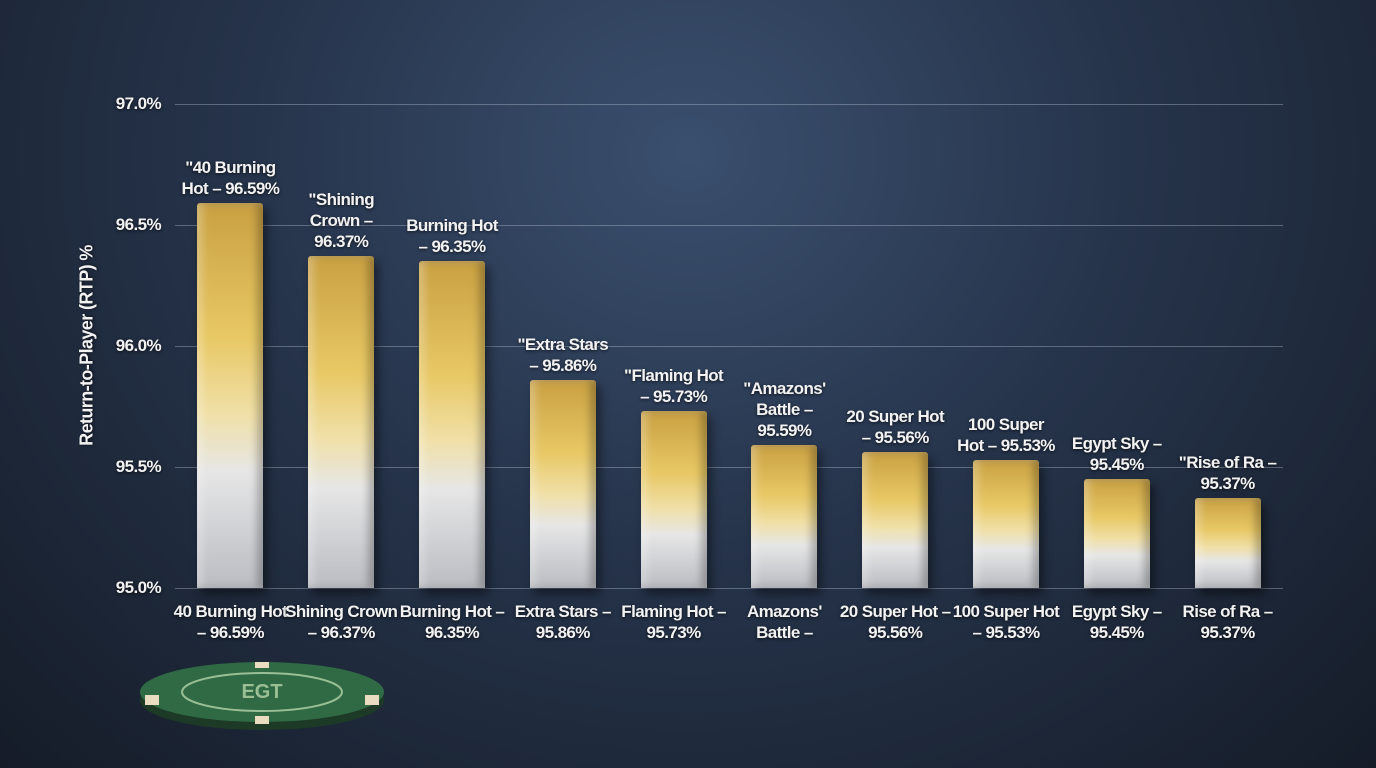 This screenshot has height=768, width=1376. What do you see at coordinates (1006, 434) in the screenshot?
I see `value-label: 100 Super Hot – 95.53%` at bounding box center [1006, 434].